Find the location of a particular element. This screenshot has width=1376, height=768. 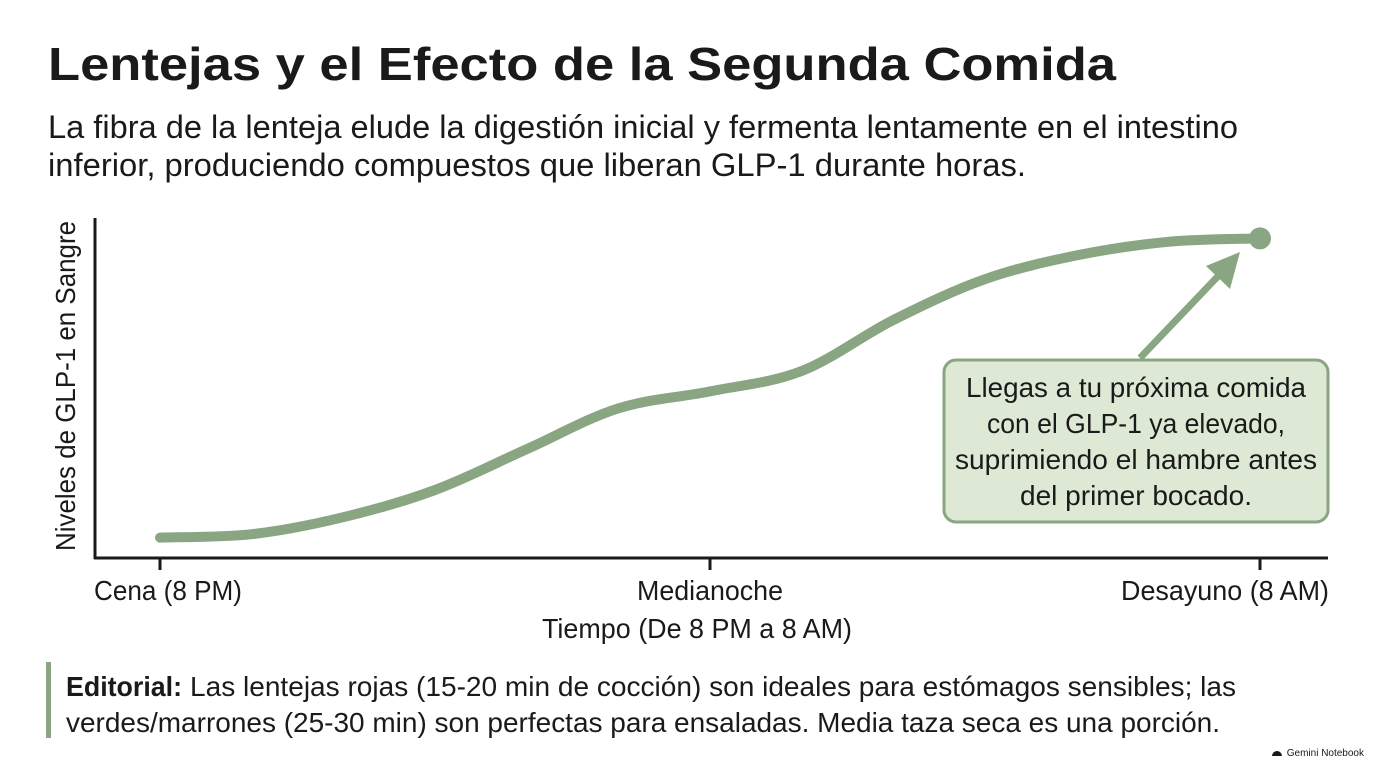

footer-icon is located at coordinates (1277, 753).